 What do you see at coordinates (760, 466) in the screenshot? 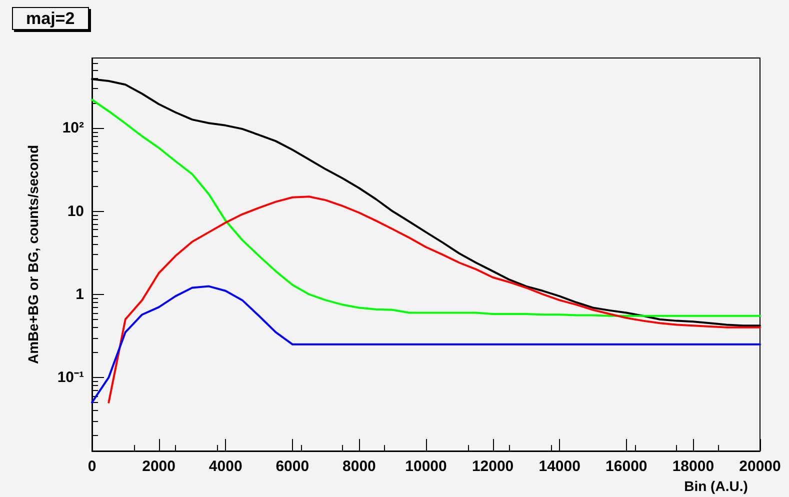
I see `x-tick-label: 20000` at bounding box center [760, 466].